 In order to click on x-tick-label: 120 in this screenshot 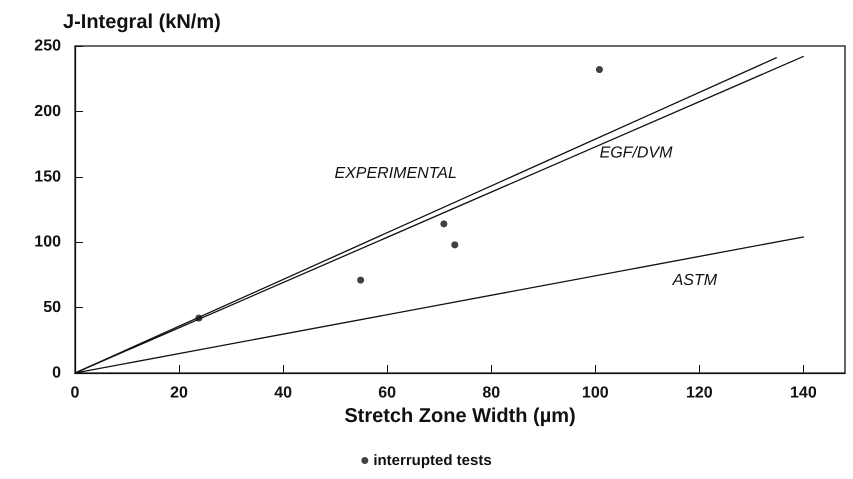, I will do `click(699, 393)`.